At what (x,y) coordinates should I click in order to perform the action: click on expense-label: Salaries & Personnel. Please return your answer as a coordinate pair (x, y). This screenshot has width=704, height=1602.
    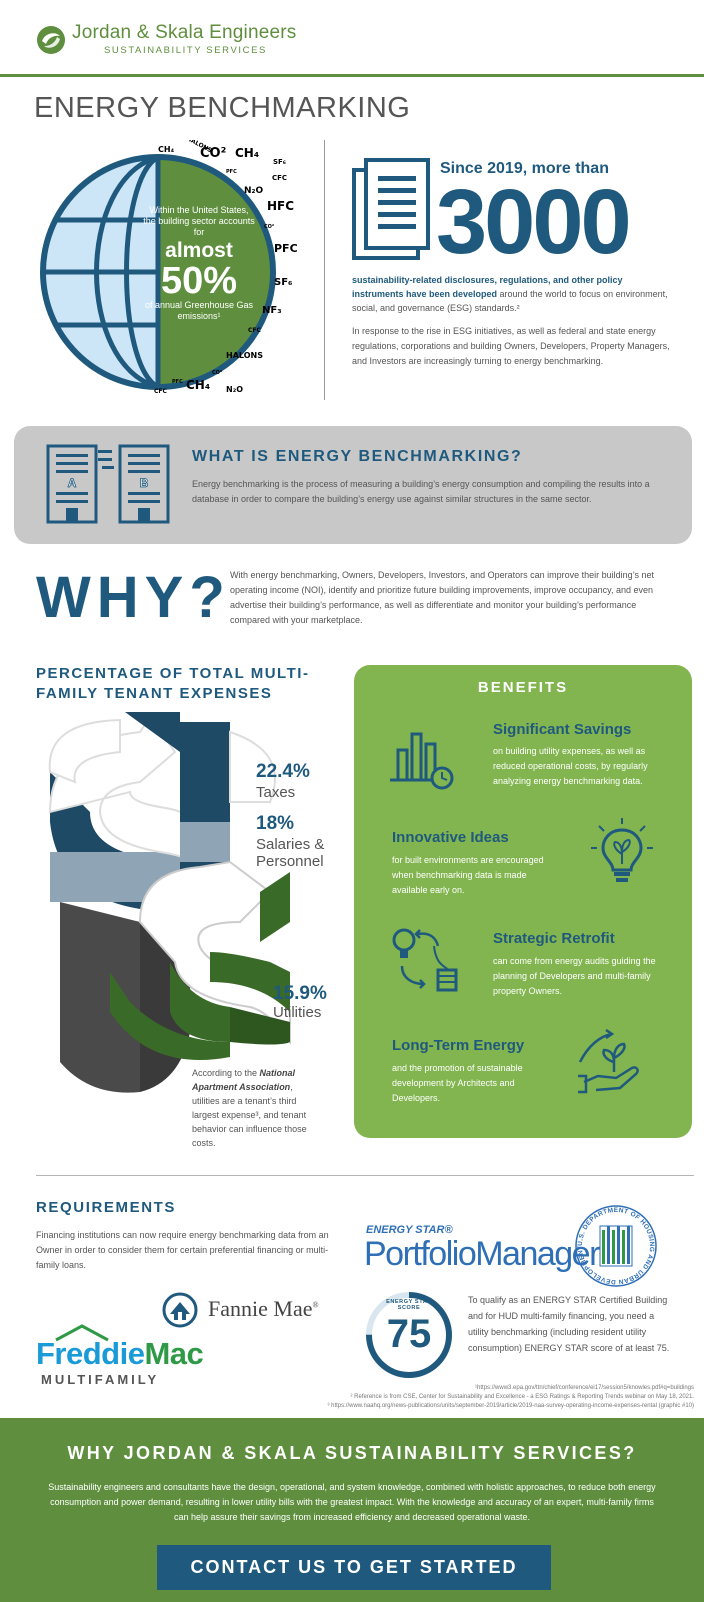
    Looking at the image, I should click on (290, 853).